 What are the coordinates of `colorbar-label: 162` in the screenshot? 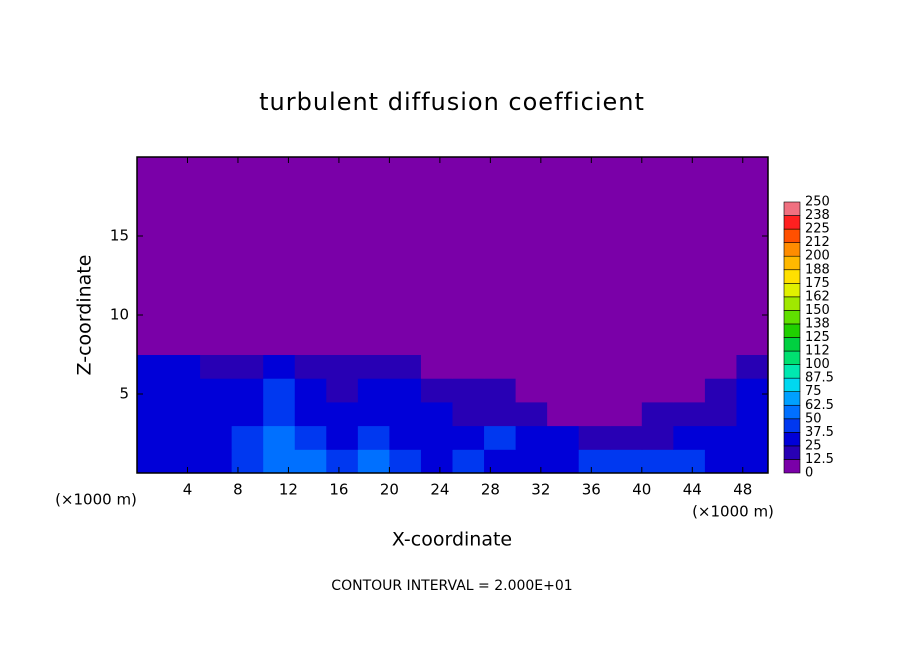 It's located at (817, 296).